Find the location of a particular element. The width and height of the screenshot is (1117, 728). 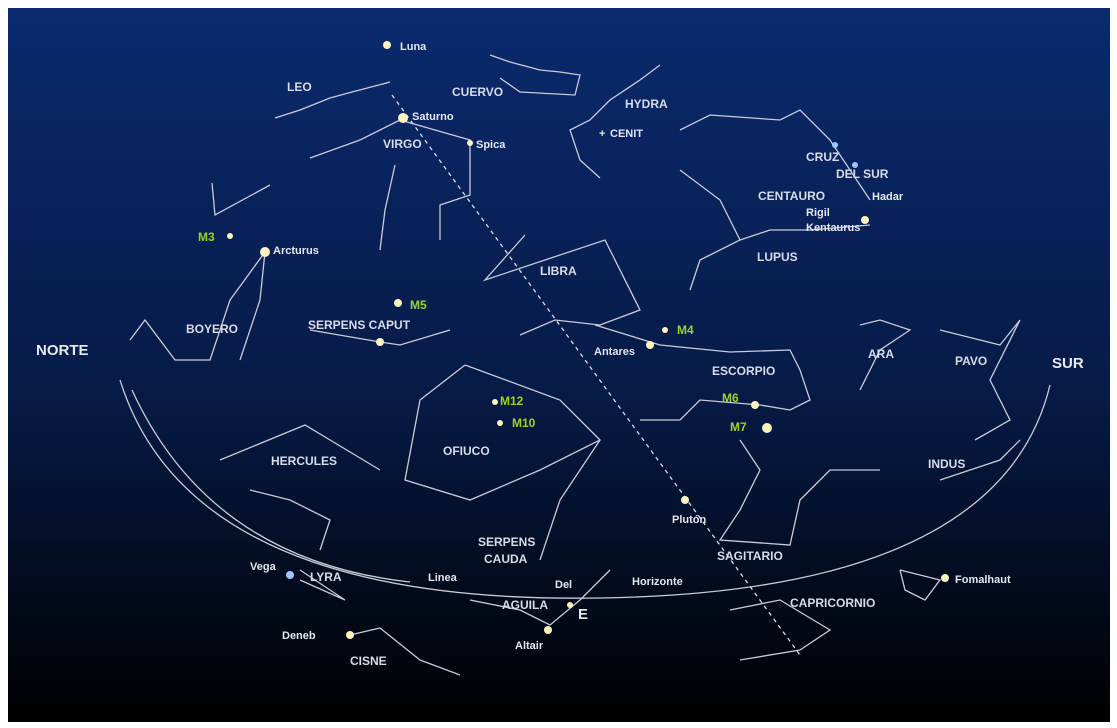

label: ARA is located at coordinates (881, 354).